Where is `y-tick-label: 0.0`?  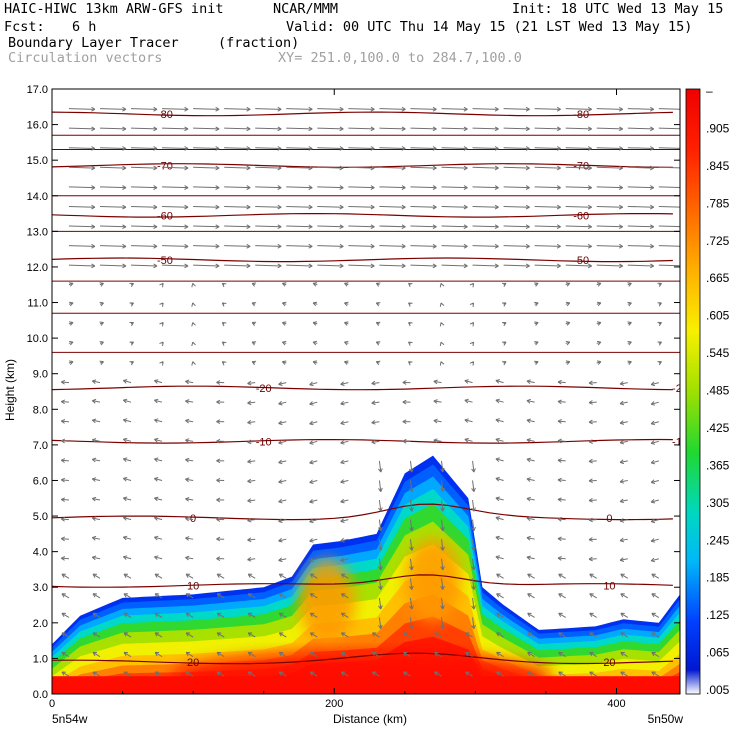
y-tick-label: 0.0 is located at coordinates (40, 695).